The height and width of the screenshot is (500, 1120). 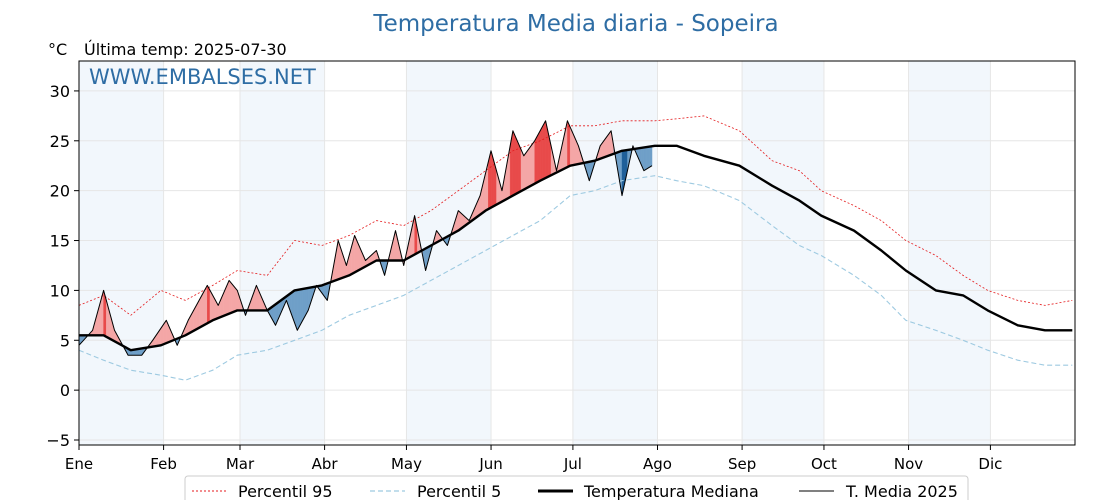 I want to click on legend-label-median: Temperatura Mediana, so click(x=671, y=491).